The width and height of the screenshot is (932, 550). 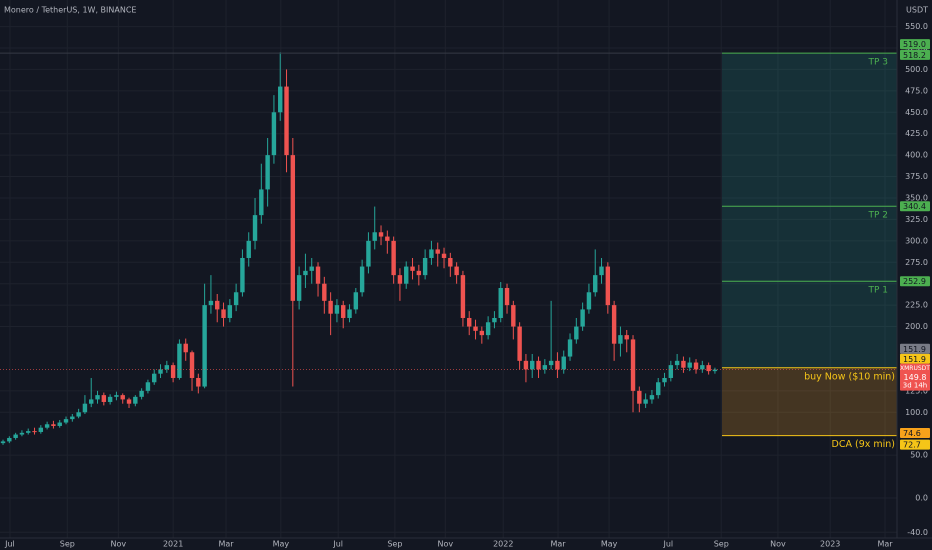 I want to click on price-tag-label: 518.2, so click(x=914, y=55).